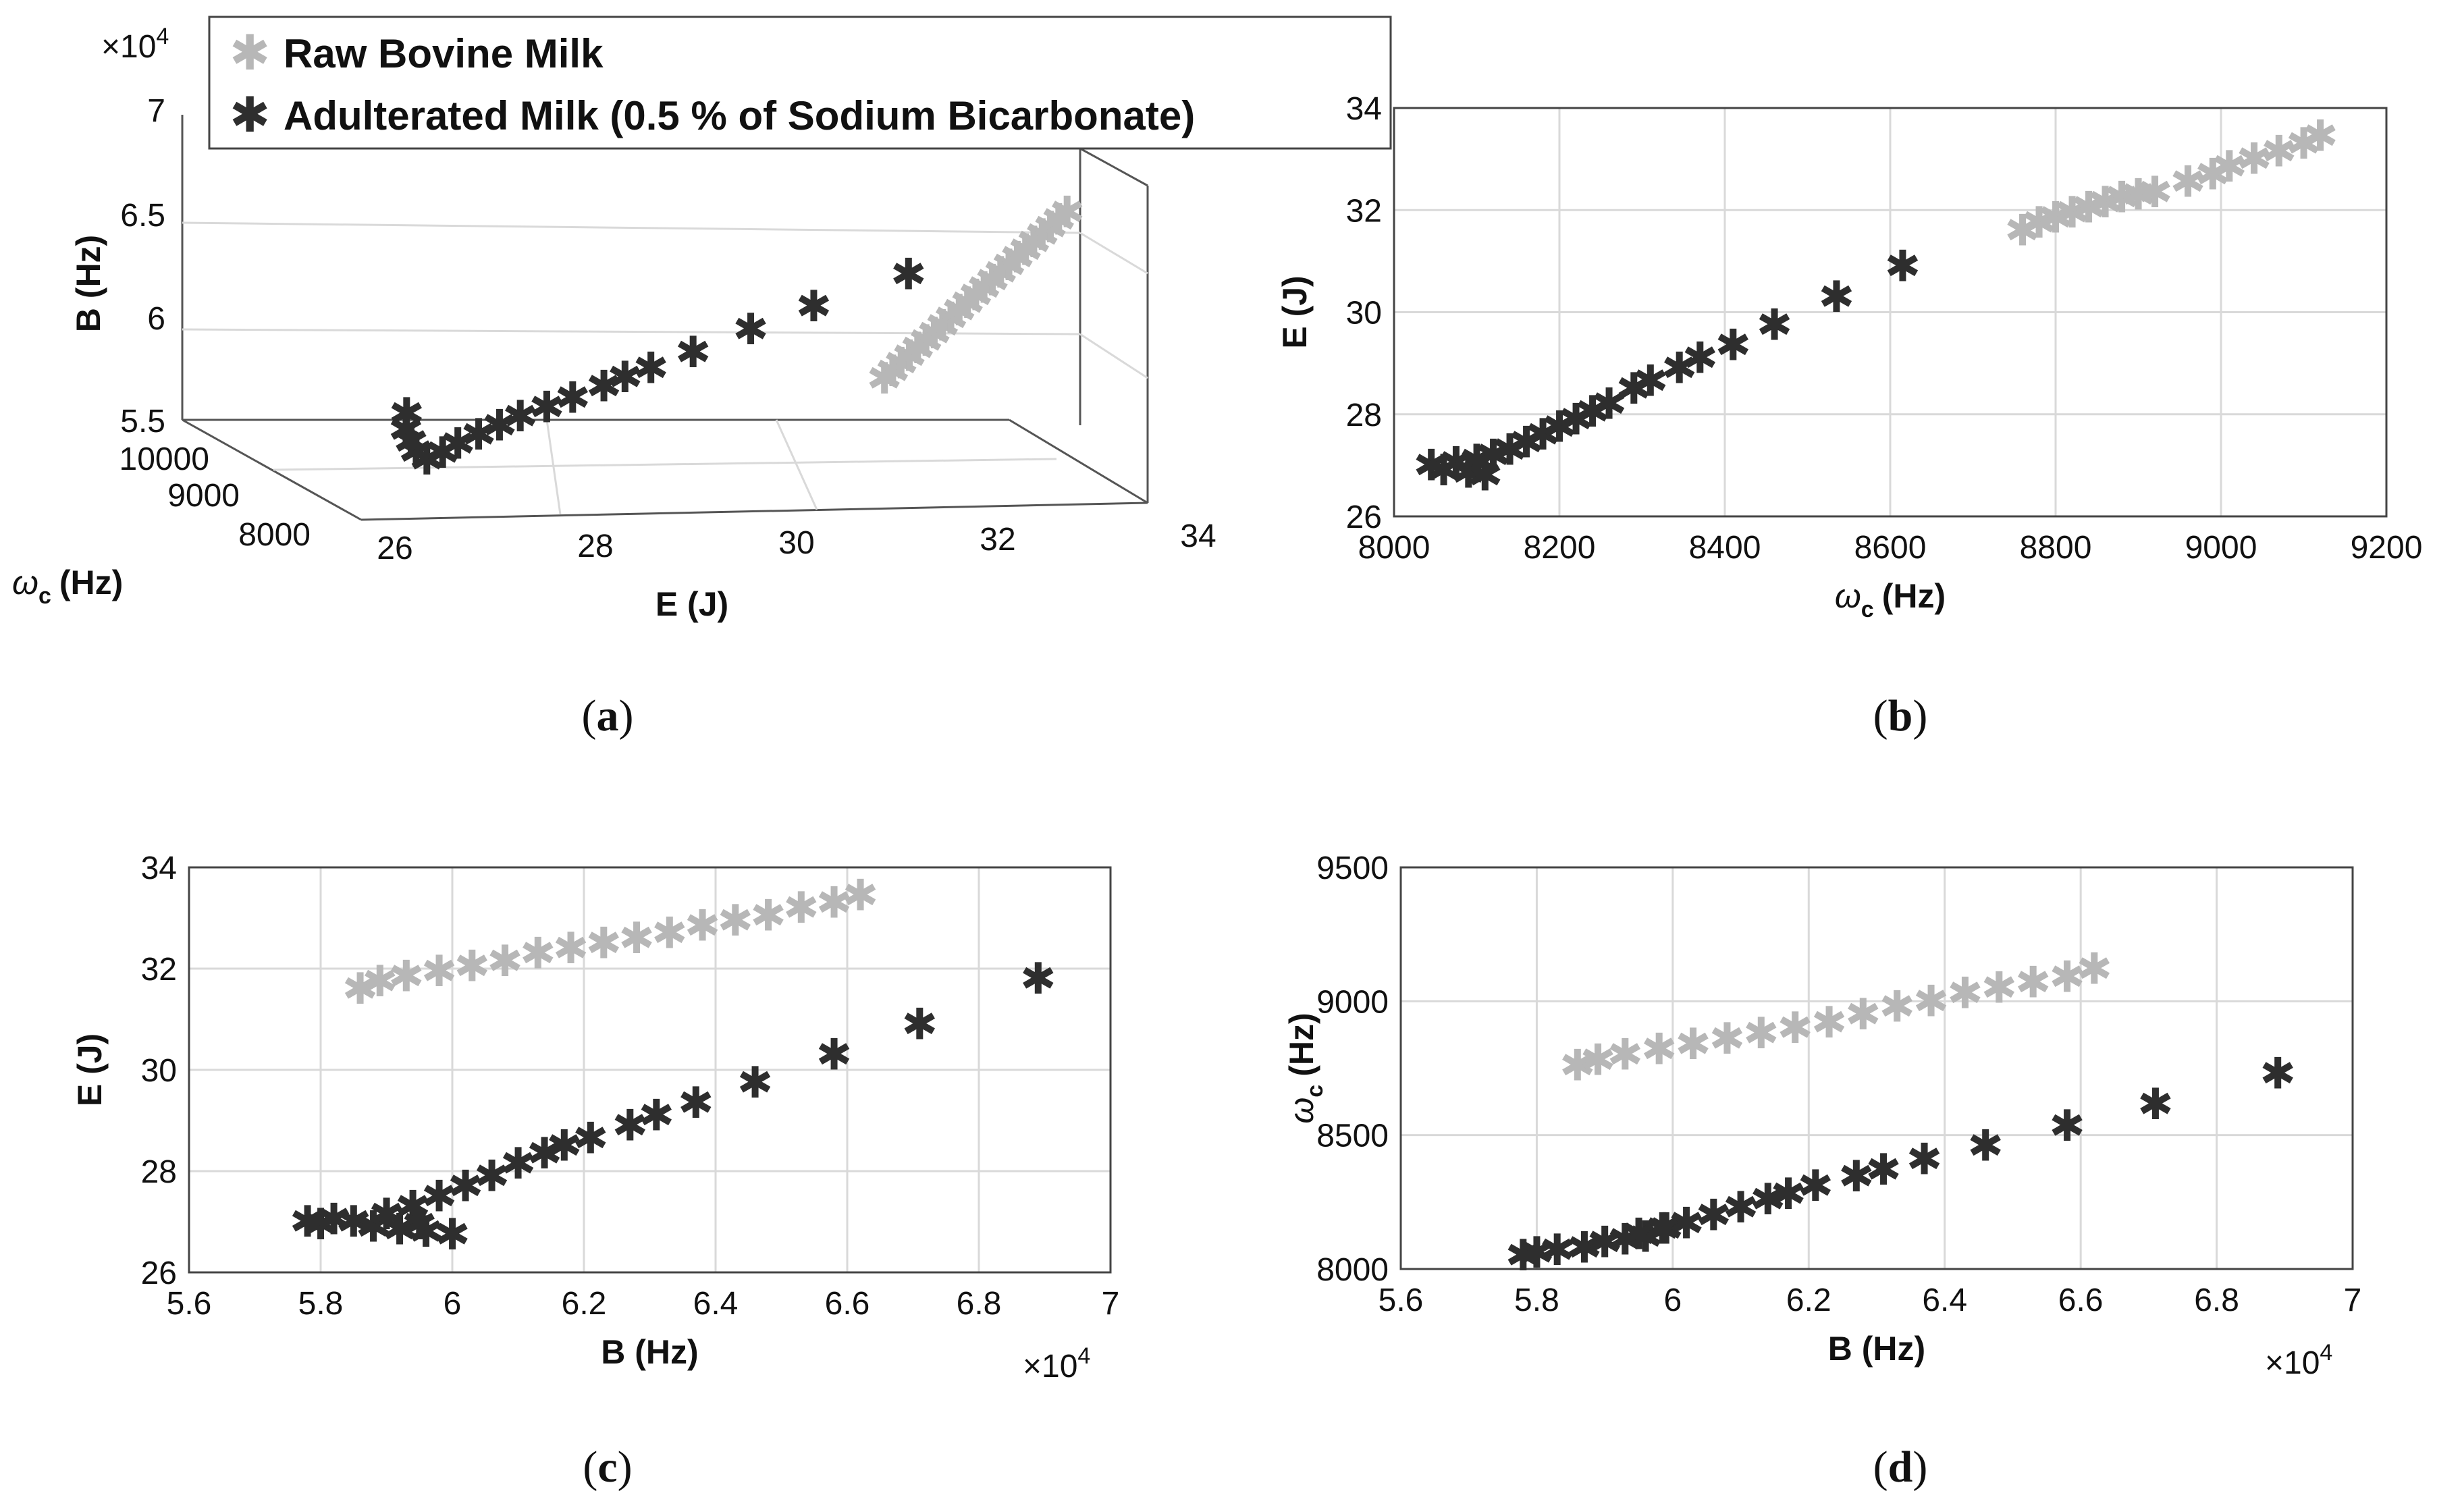 The height and width of the screenshot is (1512, 2462). What do you see at coordinates (1352, 1270) in the screenshot?
I see `y-tick-label: 8000` at bounding box center [1352, 1270].